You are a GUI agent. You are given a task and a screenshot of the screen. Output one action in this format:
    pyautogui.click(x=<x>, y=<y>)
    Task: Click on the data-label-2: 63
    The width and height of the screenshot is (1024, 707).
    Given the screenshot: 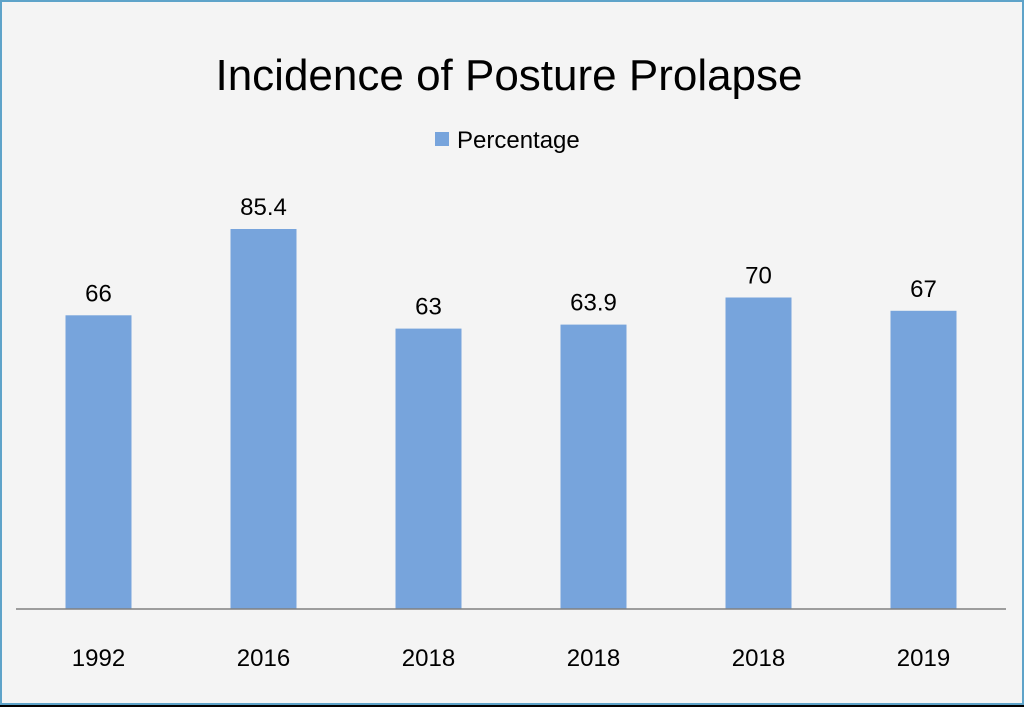 What is the action you would take?
    pyautogui.click(x=428, y=307)
    